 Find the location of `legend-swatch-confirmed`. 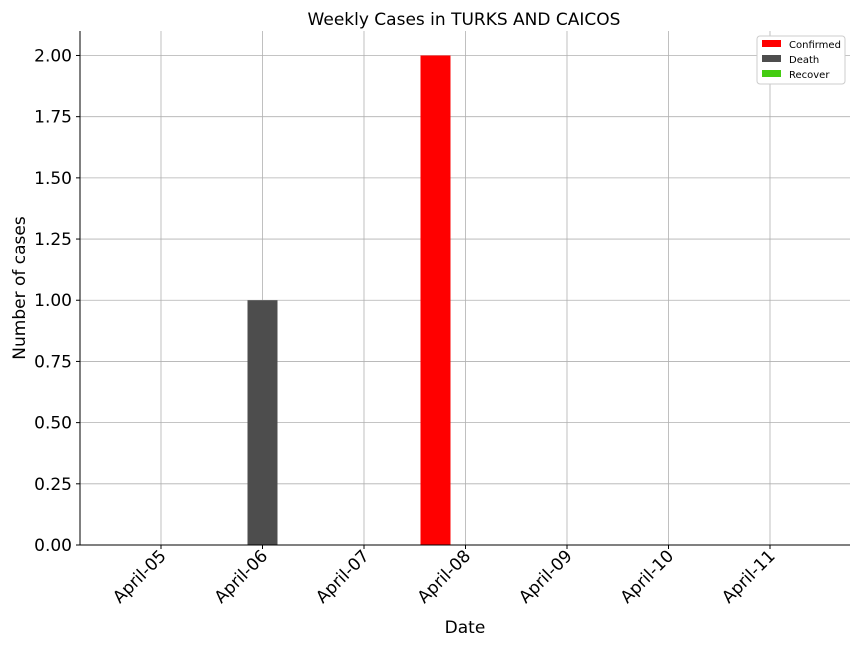

legend-swatch-confirmed is located at coordinates (771, 43).